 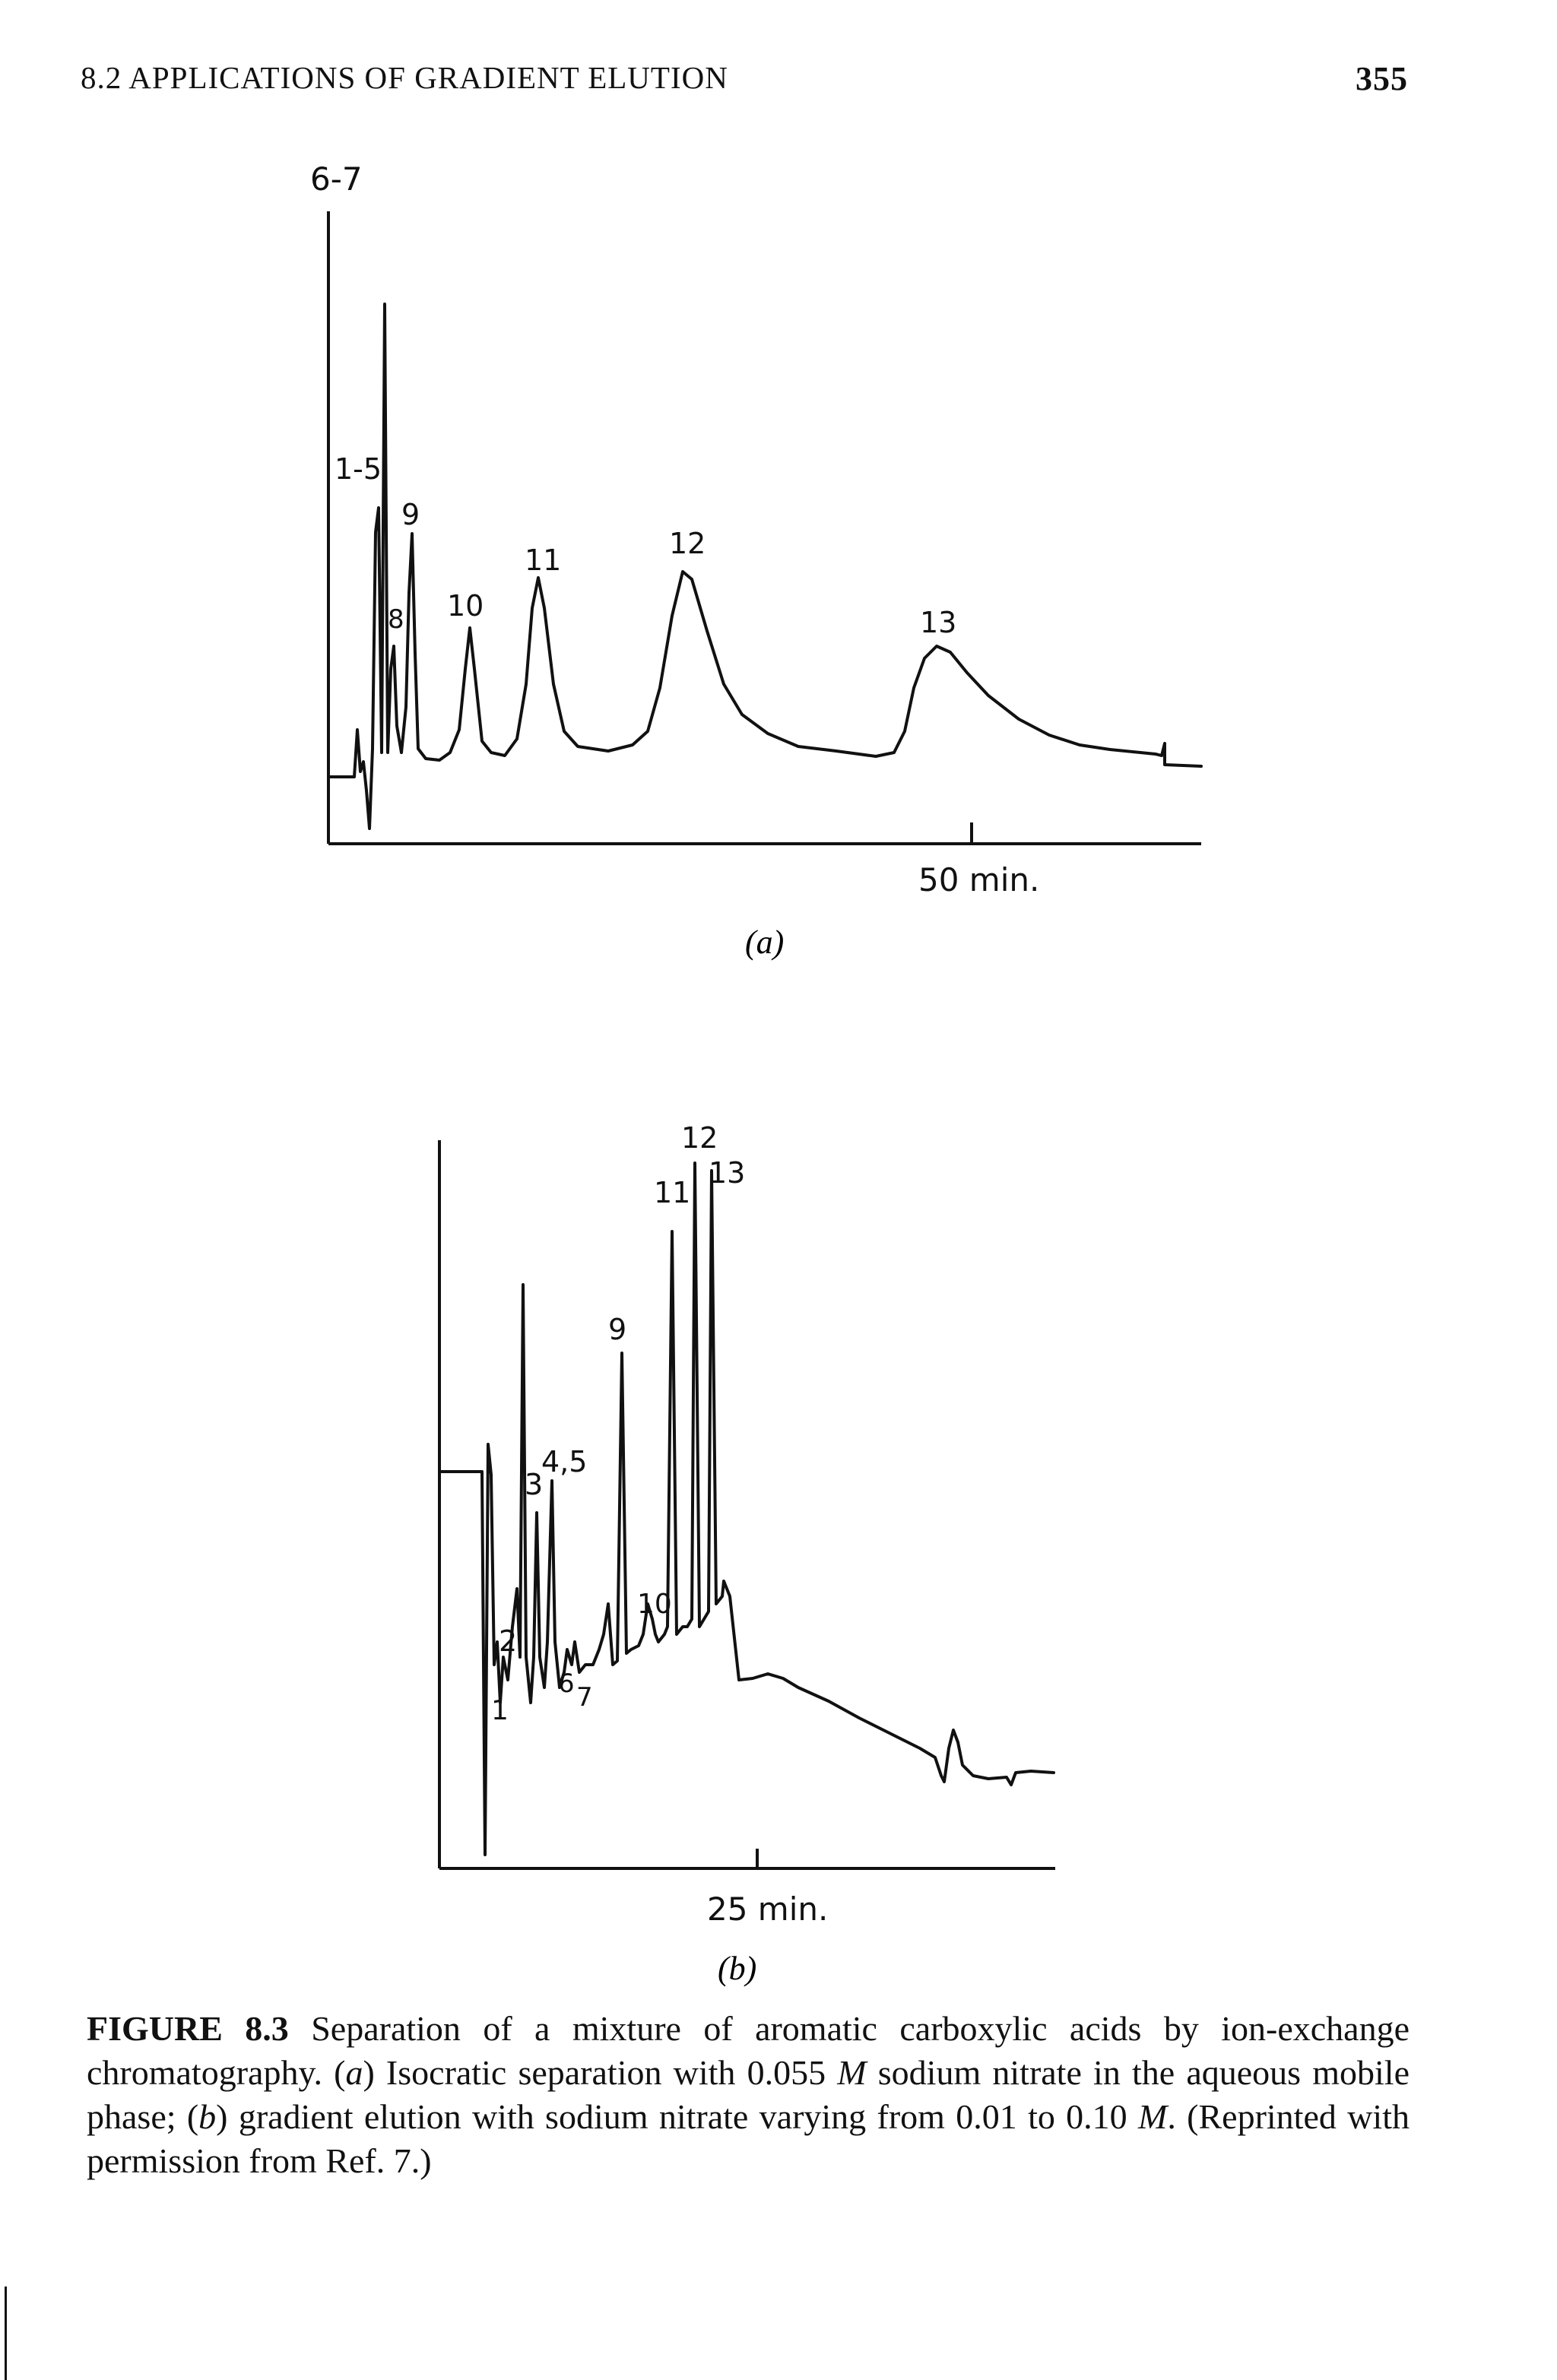 I want to click on chromatogram-a-peak-label: 10, so click(x=465, y=606).